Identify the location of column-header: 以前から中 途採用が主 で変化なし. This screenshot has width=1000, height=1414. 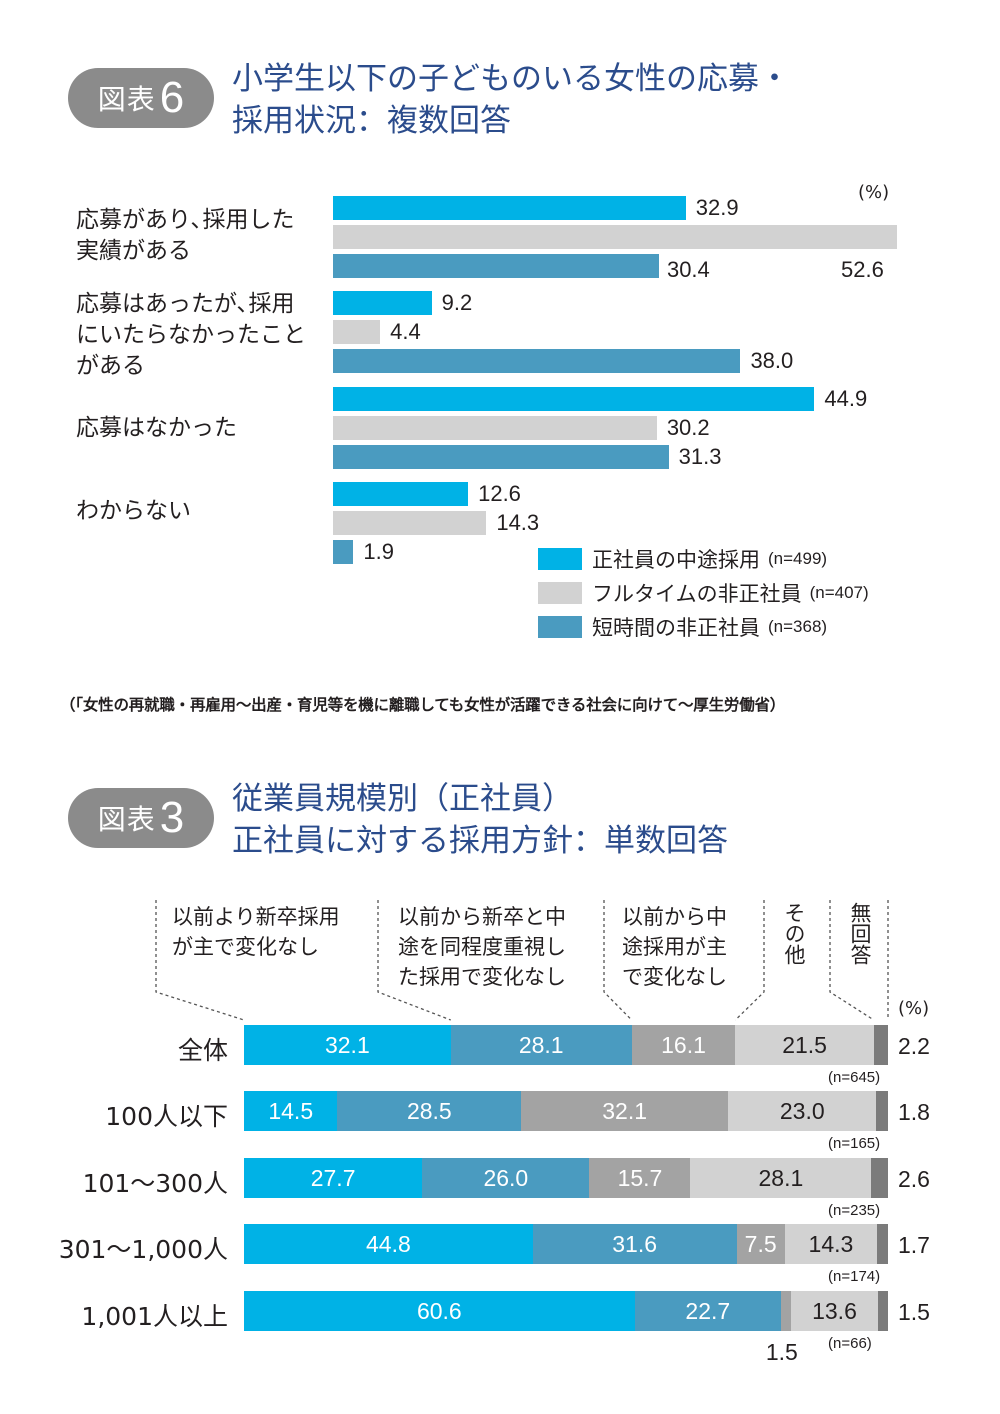
(674, 947).